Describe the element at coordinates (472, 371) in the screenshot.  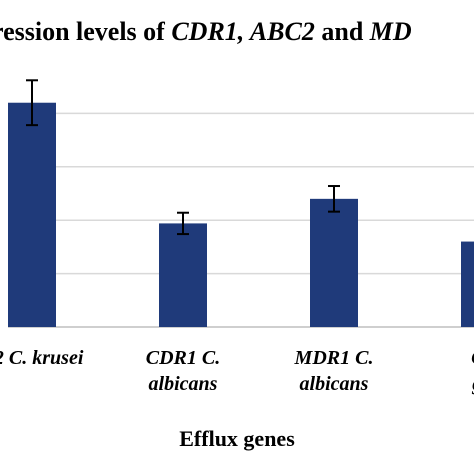
I see `x-tick-label-3: CDgla` at that location.